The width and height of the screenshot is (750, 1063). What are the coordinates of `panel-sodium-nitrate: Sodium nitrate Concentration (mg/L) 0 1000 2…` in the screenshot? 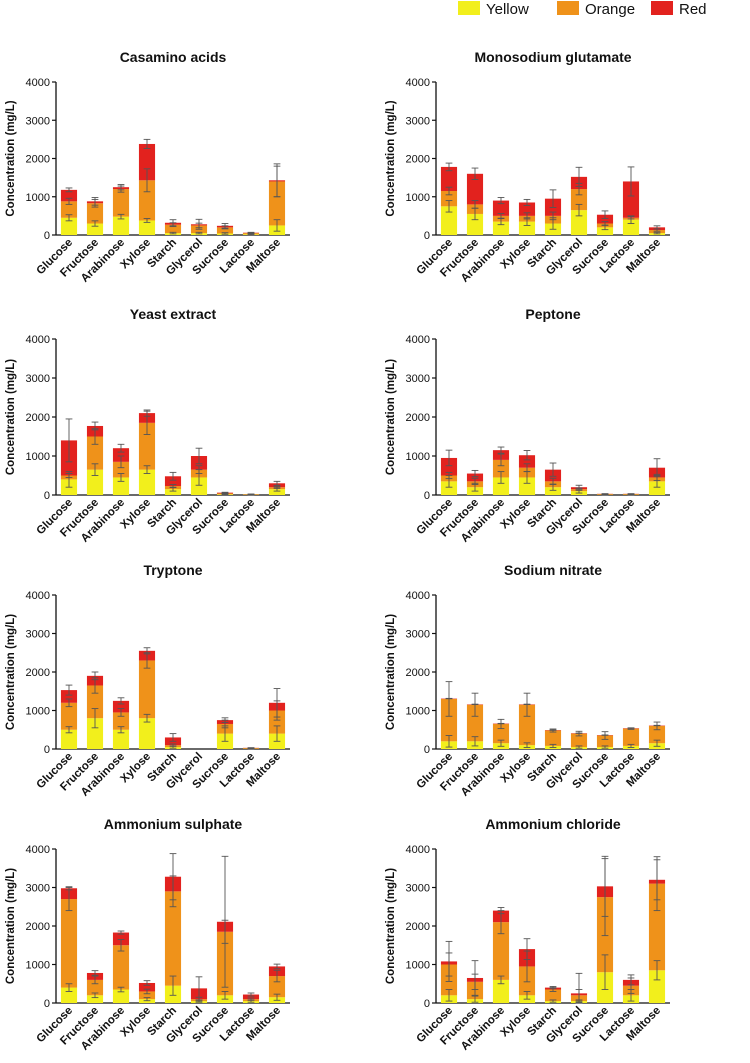 It's located at (527, 680).